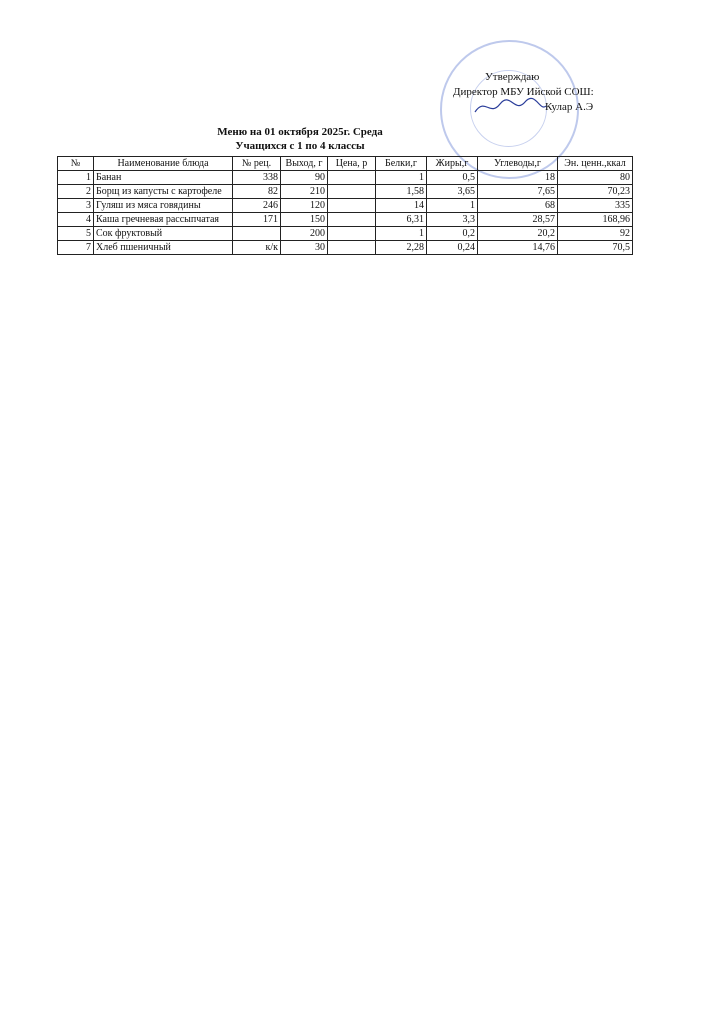  I want to click on table-cell: Борщ из капусты с картофеле, so click(163, 191).